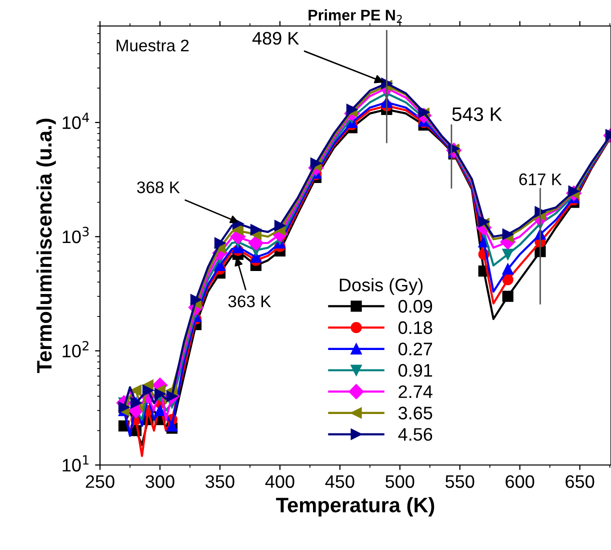 Image resolution: width=611 pixels, height=550 pixels. Describe the element at coordinates (520, 481) in the screenshot. I see `x-tick-label: 600` at that location.